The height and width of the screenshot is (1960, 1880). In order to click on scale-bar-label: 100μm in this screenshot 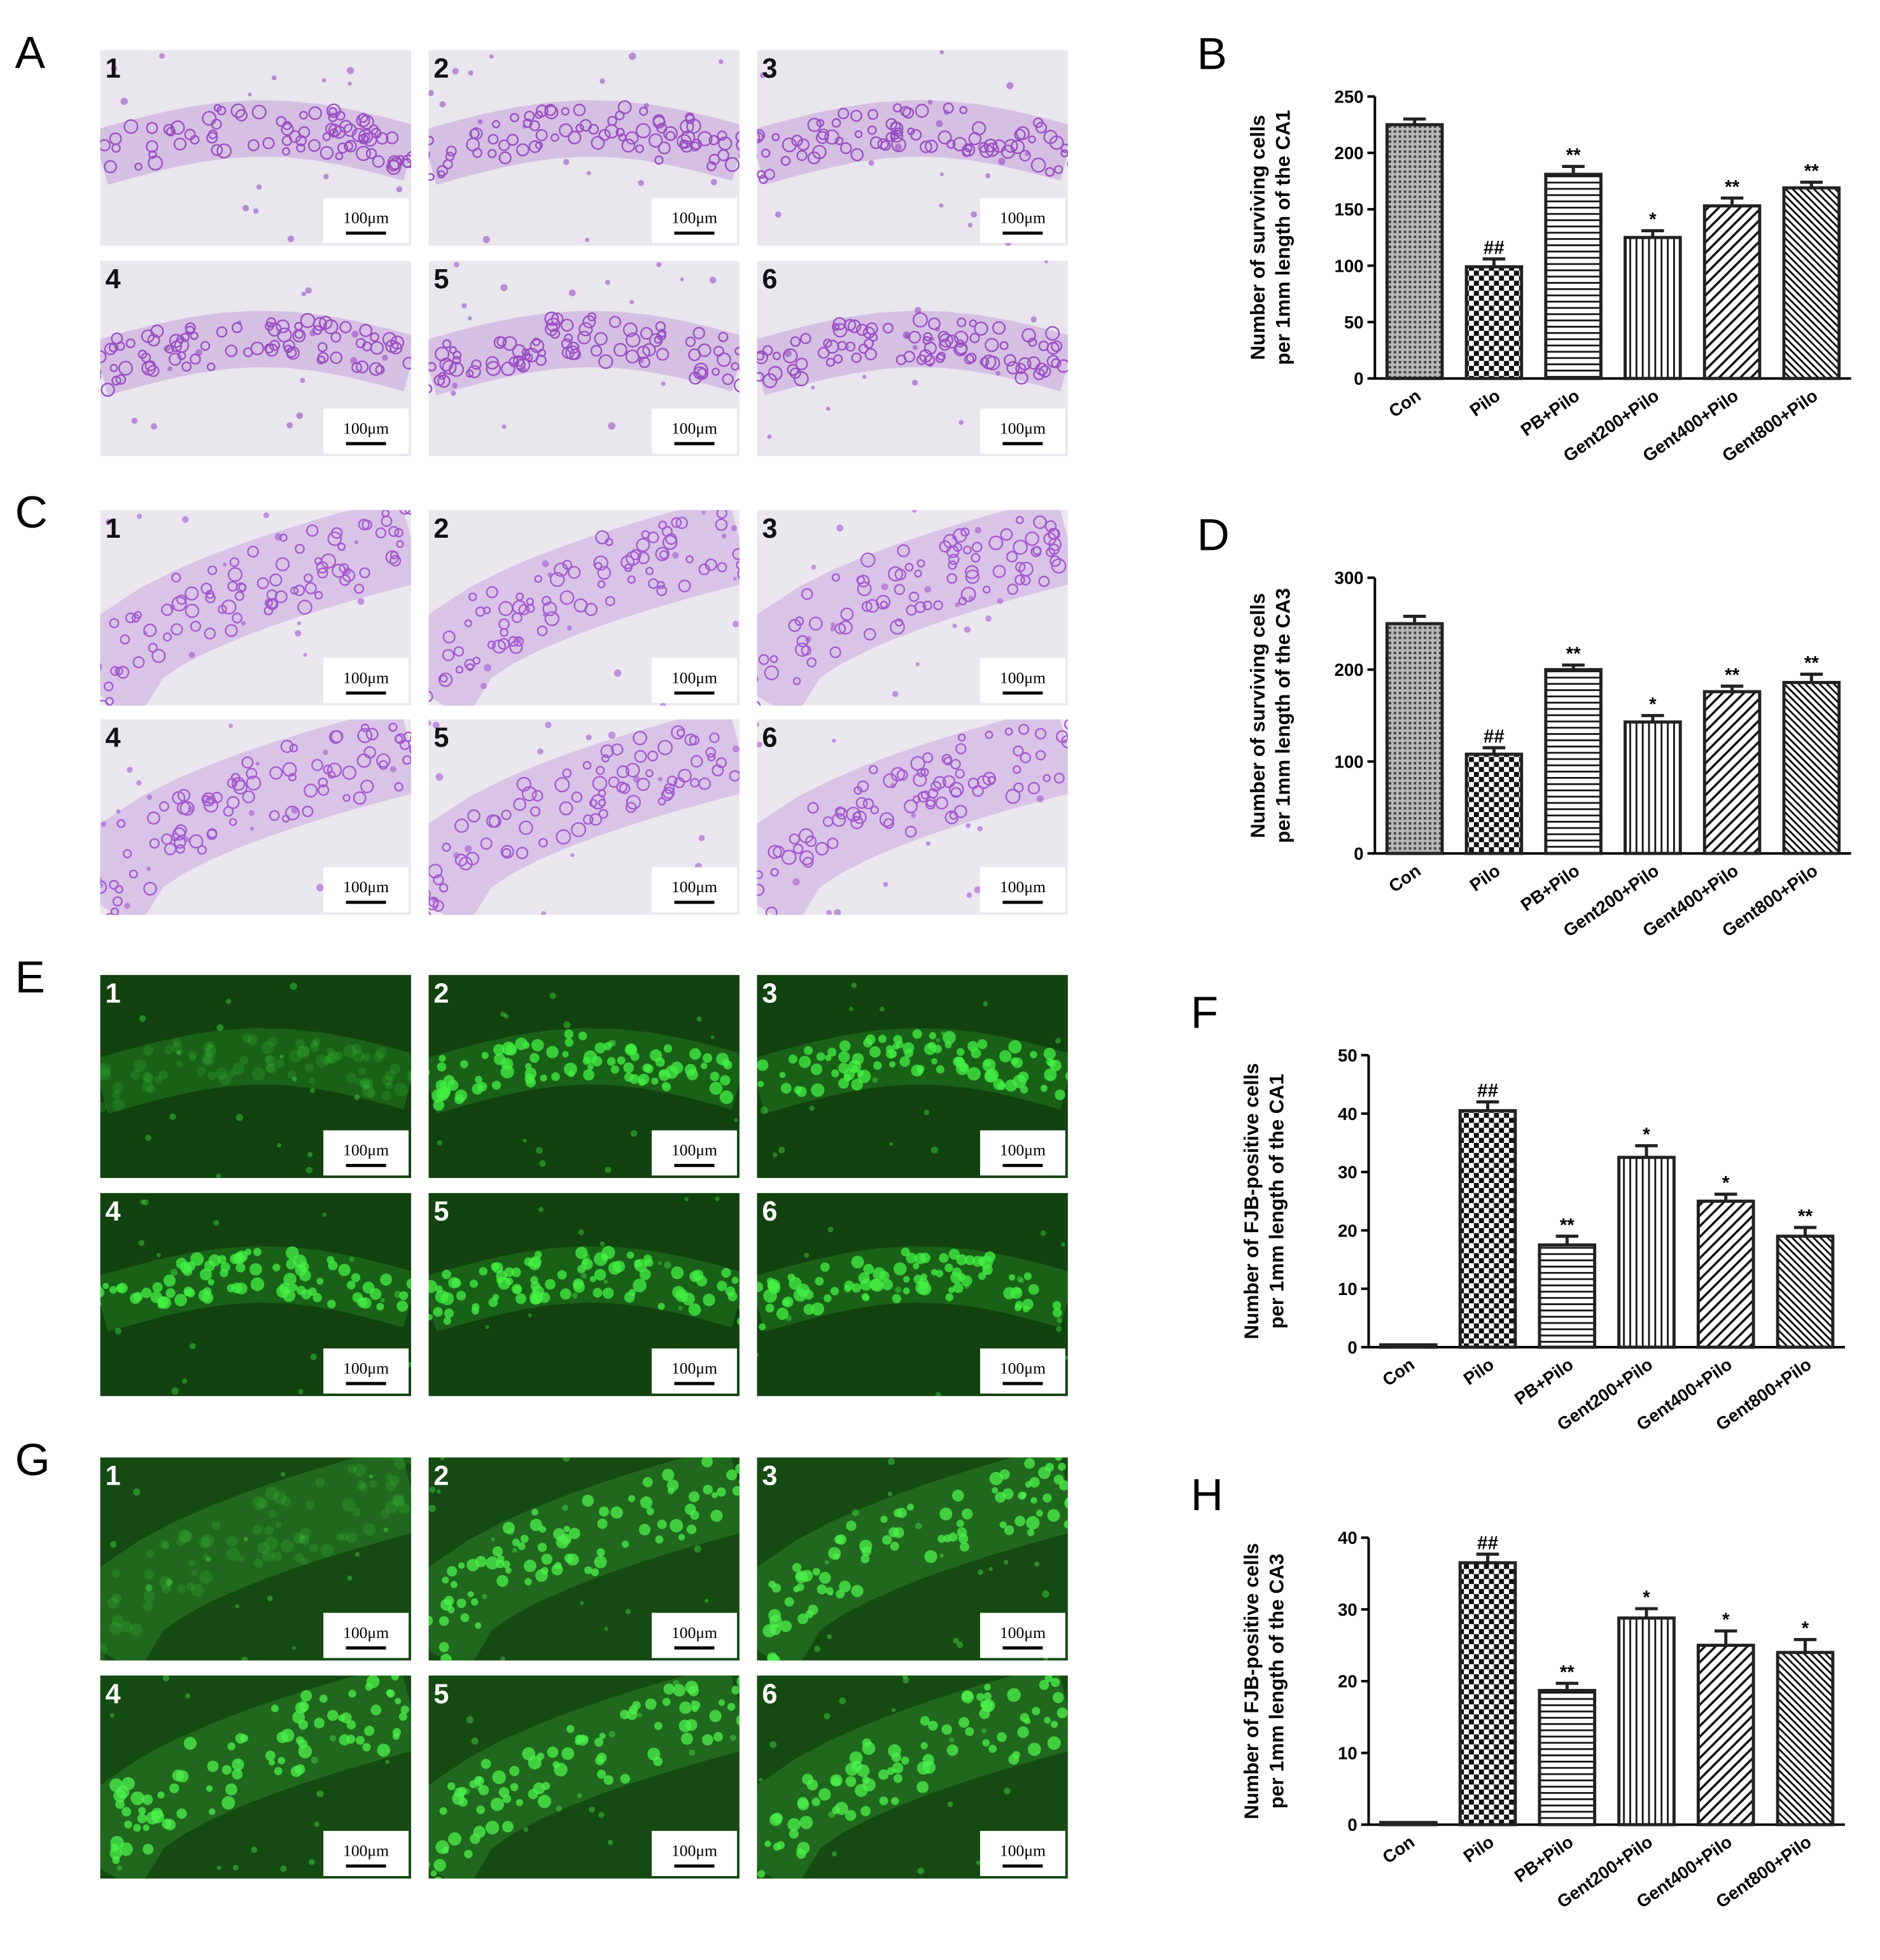, I will do `click(1023, 887)`.